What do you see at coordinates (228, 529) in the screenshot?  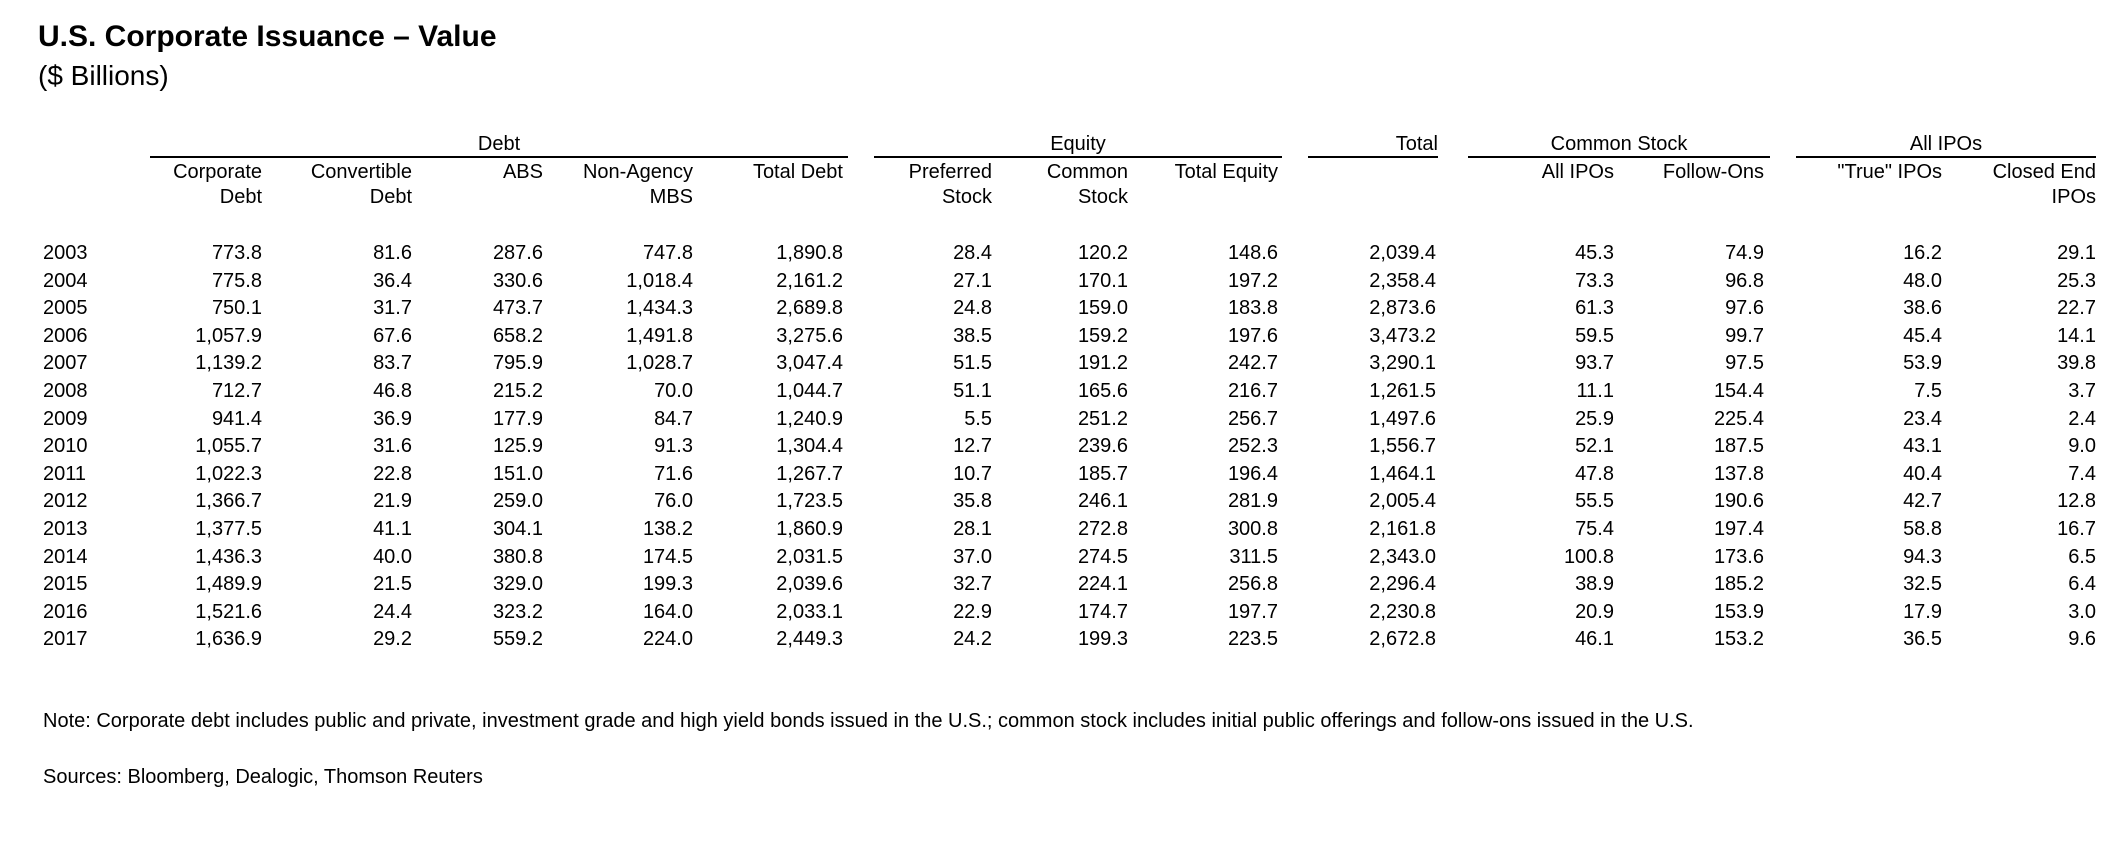 I see `table-cell: 1,377.5` at bounding box center [228, 529].